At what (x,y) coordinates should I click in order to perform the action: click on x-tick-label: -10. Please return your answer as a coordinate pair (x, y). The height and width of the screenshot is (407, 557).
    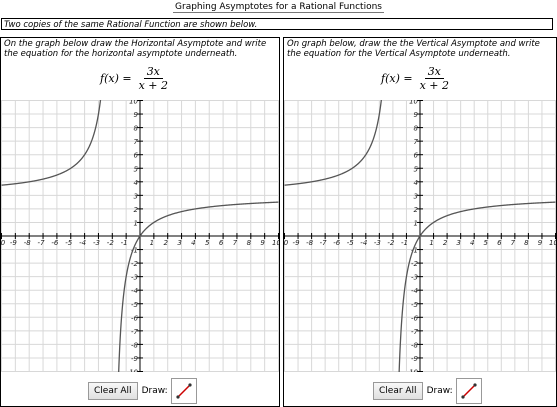
    Looking at the image, I should click on (3, 243).